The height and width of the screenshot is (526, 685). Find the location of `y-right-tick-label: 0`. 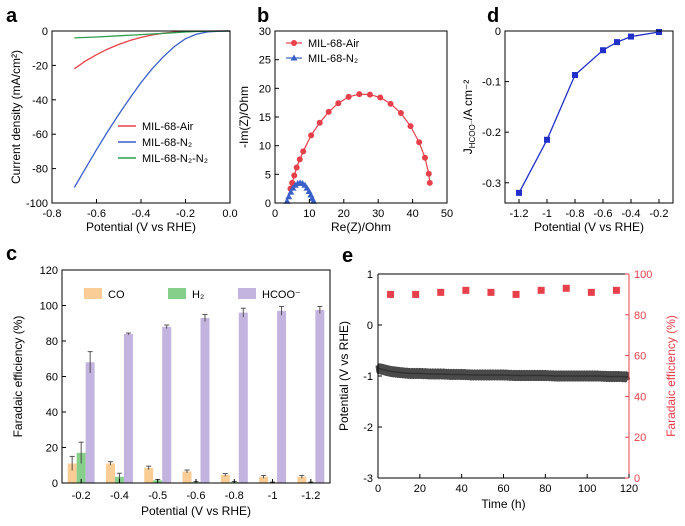

y-right-tick-label: 0 is located at coordinates (637, 479).